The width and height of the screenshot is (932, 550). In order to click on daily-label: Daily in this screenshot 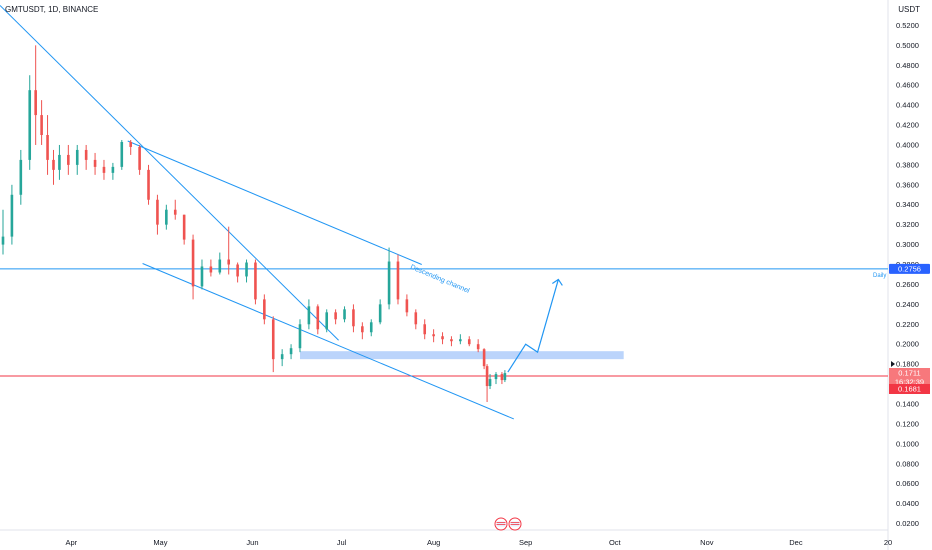, I will do `click(879, 276)`.